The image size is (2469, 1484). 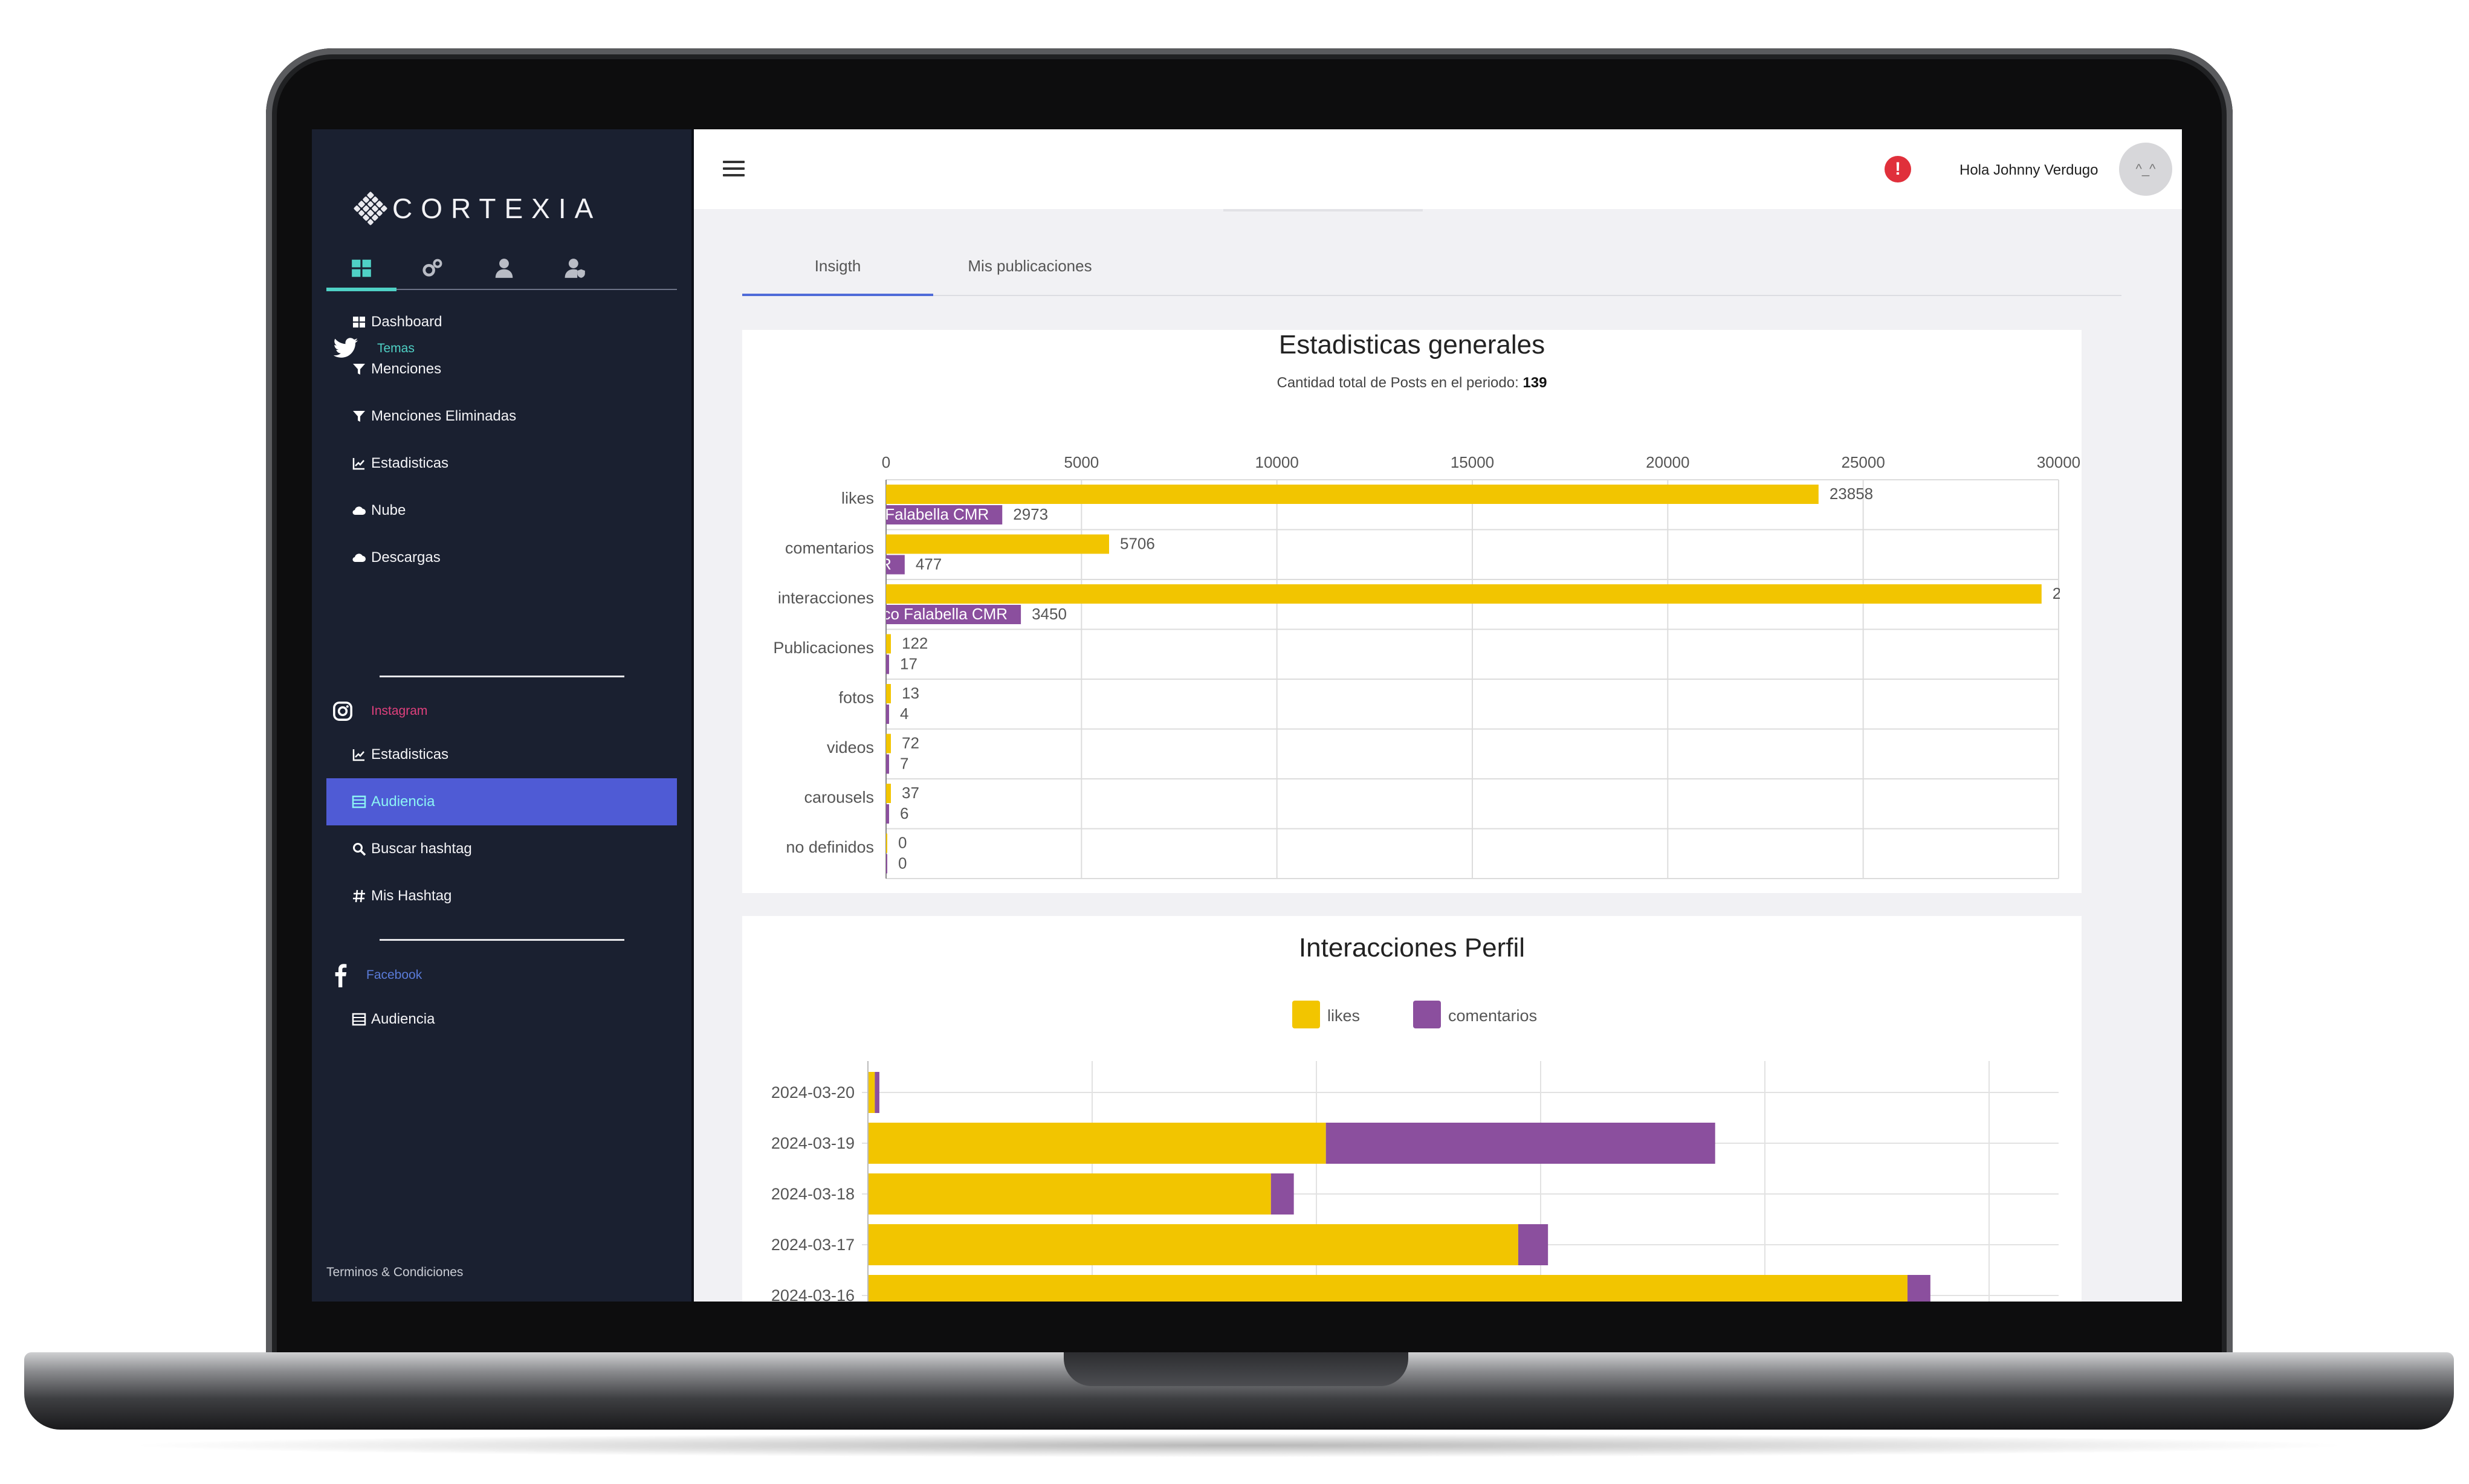 I want to click on x-tick-label: 10000, so click(x=1277, y=462).